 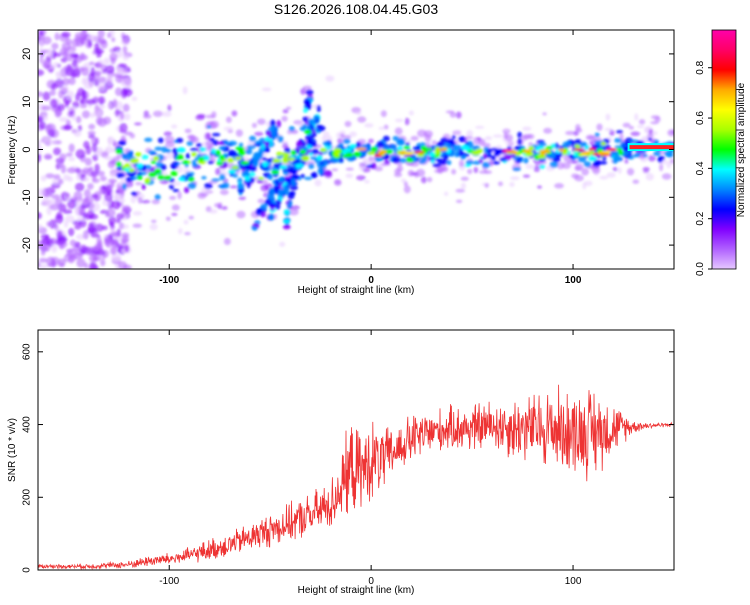 I want to click on colorbar-tick-label: 0.4, so click(x=700, y=168).